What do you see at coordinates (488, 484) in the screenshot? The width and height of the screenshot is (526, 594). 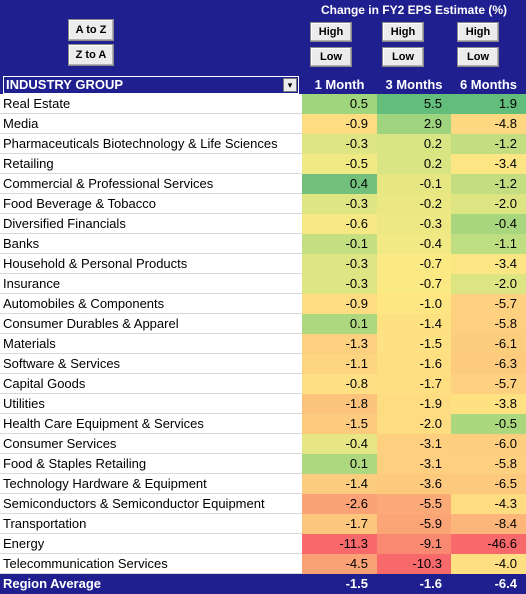 I see `value-cell-6-months: -6.5` at bounding box center [488, 484].